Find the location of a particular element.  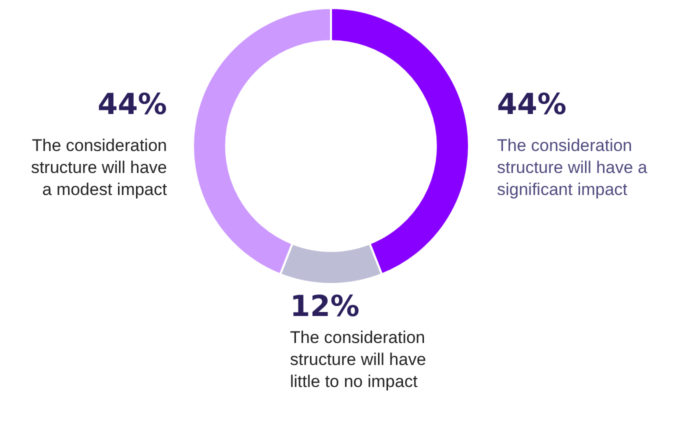

slice-label: The consideration structure will have a significant impact is located at coordinates (572, 167).